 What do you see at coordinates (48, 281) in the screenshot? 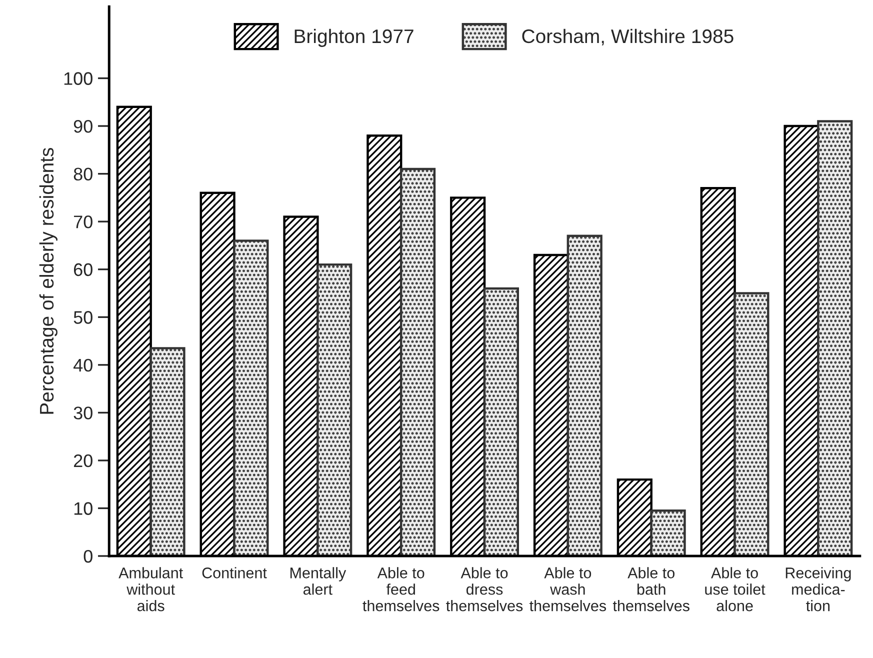
I see `y-axis-title: Percentage of elderly residents` at bounding box center [48, 281].